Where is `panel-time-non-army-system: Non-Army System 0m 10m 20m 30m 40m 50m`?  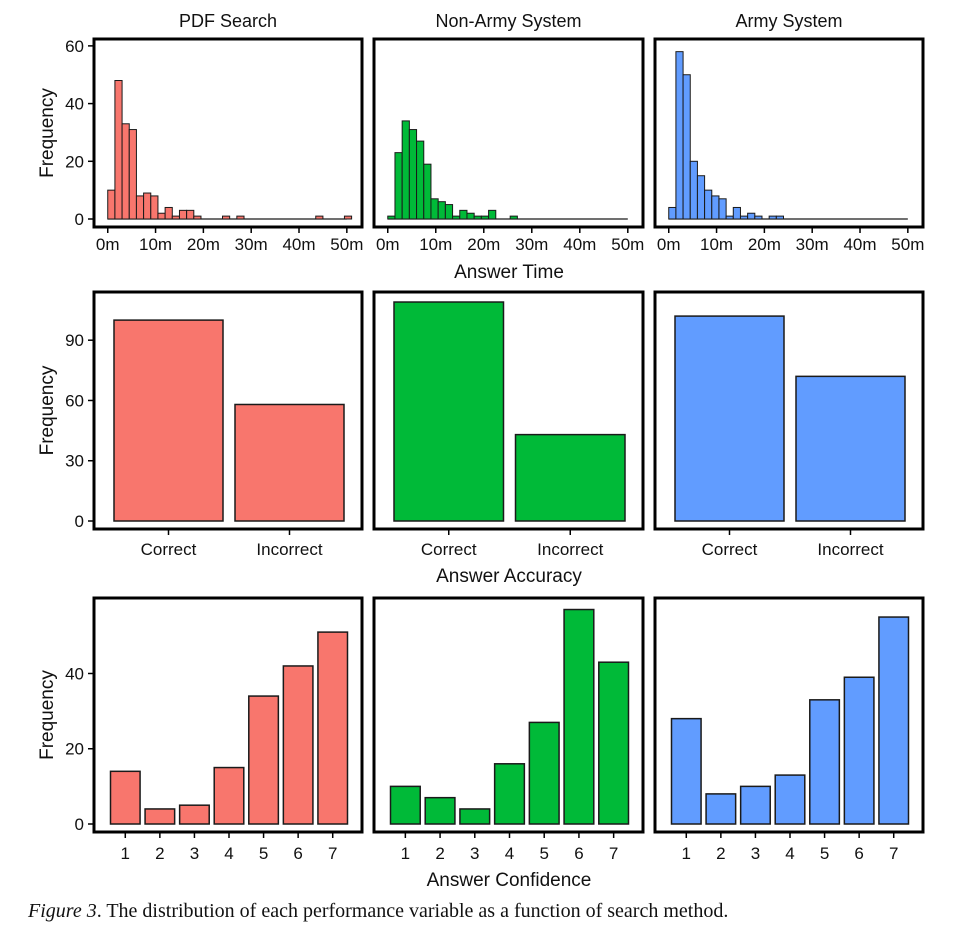 panel-time-non-army-system: Non-Army System 0m 10m 20m 30m 40m 50m is located at coordinates (508, 132).